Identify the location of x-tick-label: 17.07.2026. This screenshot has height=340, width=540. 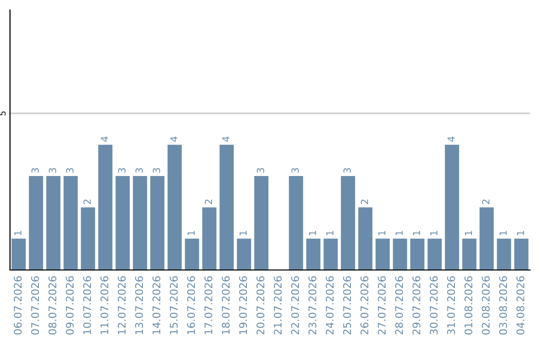
(208, 305).